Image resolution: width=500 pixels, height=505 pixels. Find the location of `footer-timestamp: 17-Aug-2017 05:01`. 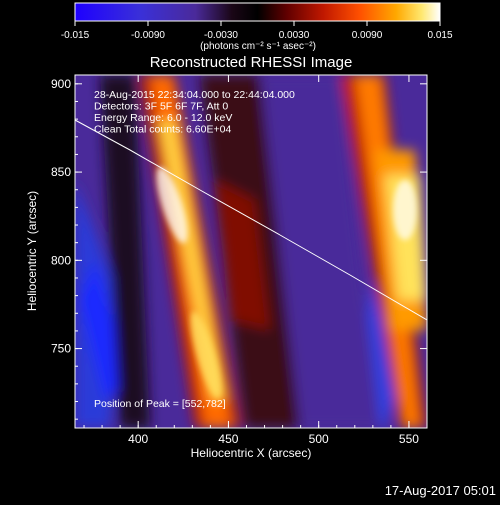

footer-timestamp: 17-Aug-2017 05:01 is located at coordinates (440, 490).